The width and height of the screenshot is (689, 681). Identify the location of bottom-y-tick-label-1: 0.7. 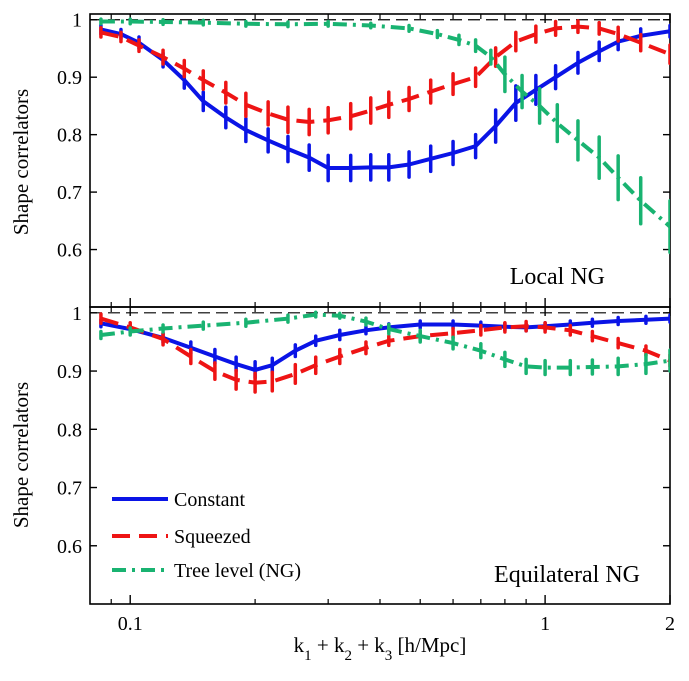
(69, 489).